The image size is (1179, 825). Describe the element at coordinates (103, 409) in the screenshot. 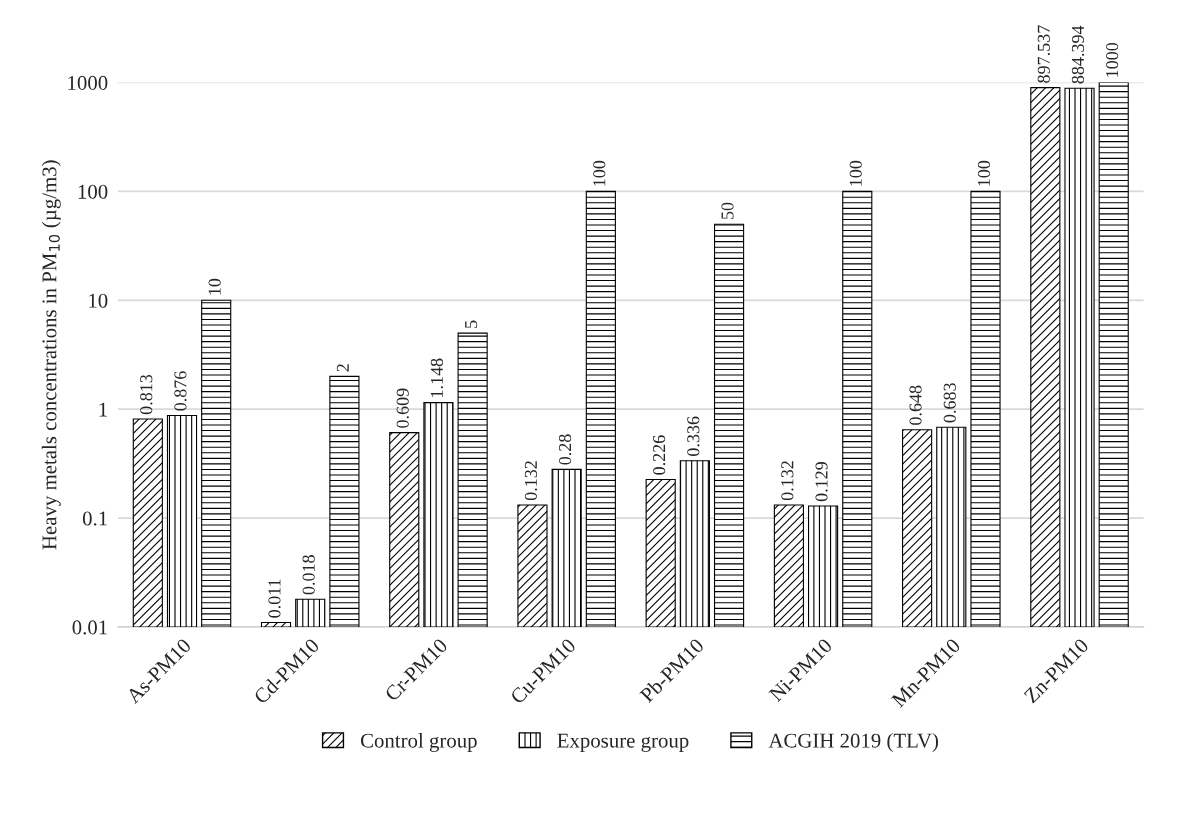

I see `y-tick-label: 1` at that location.